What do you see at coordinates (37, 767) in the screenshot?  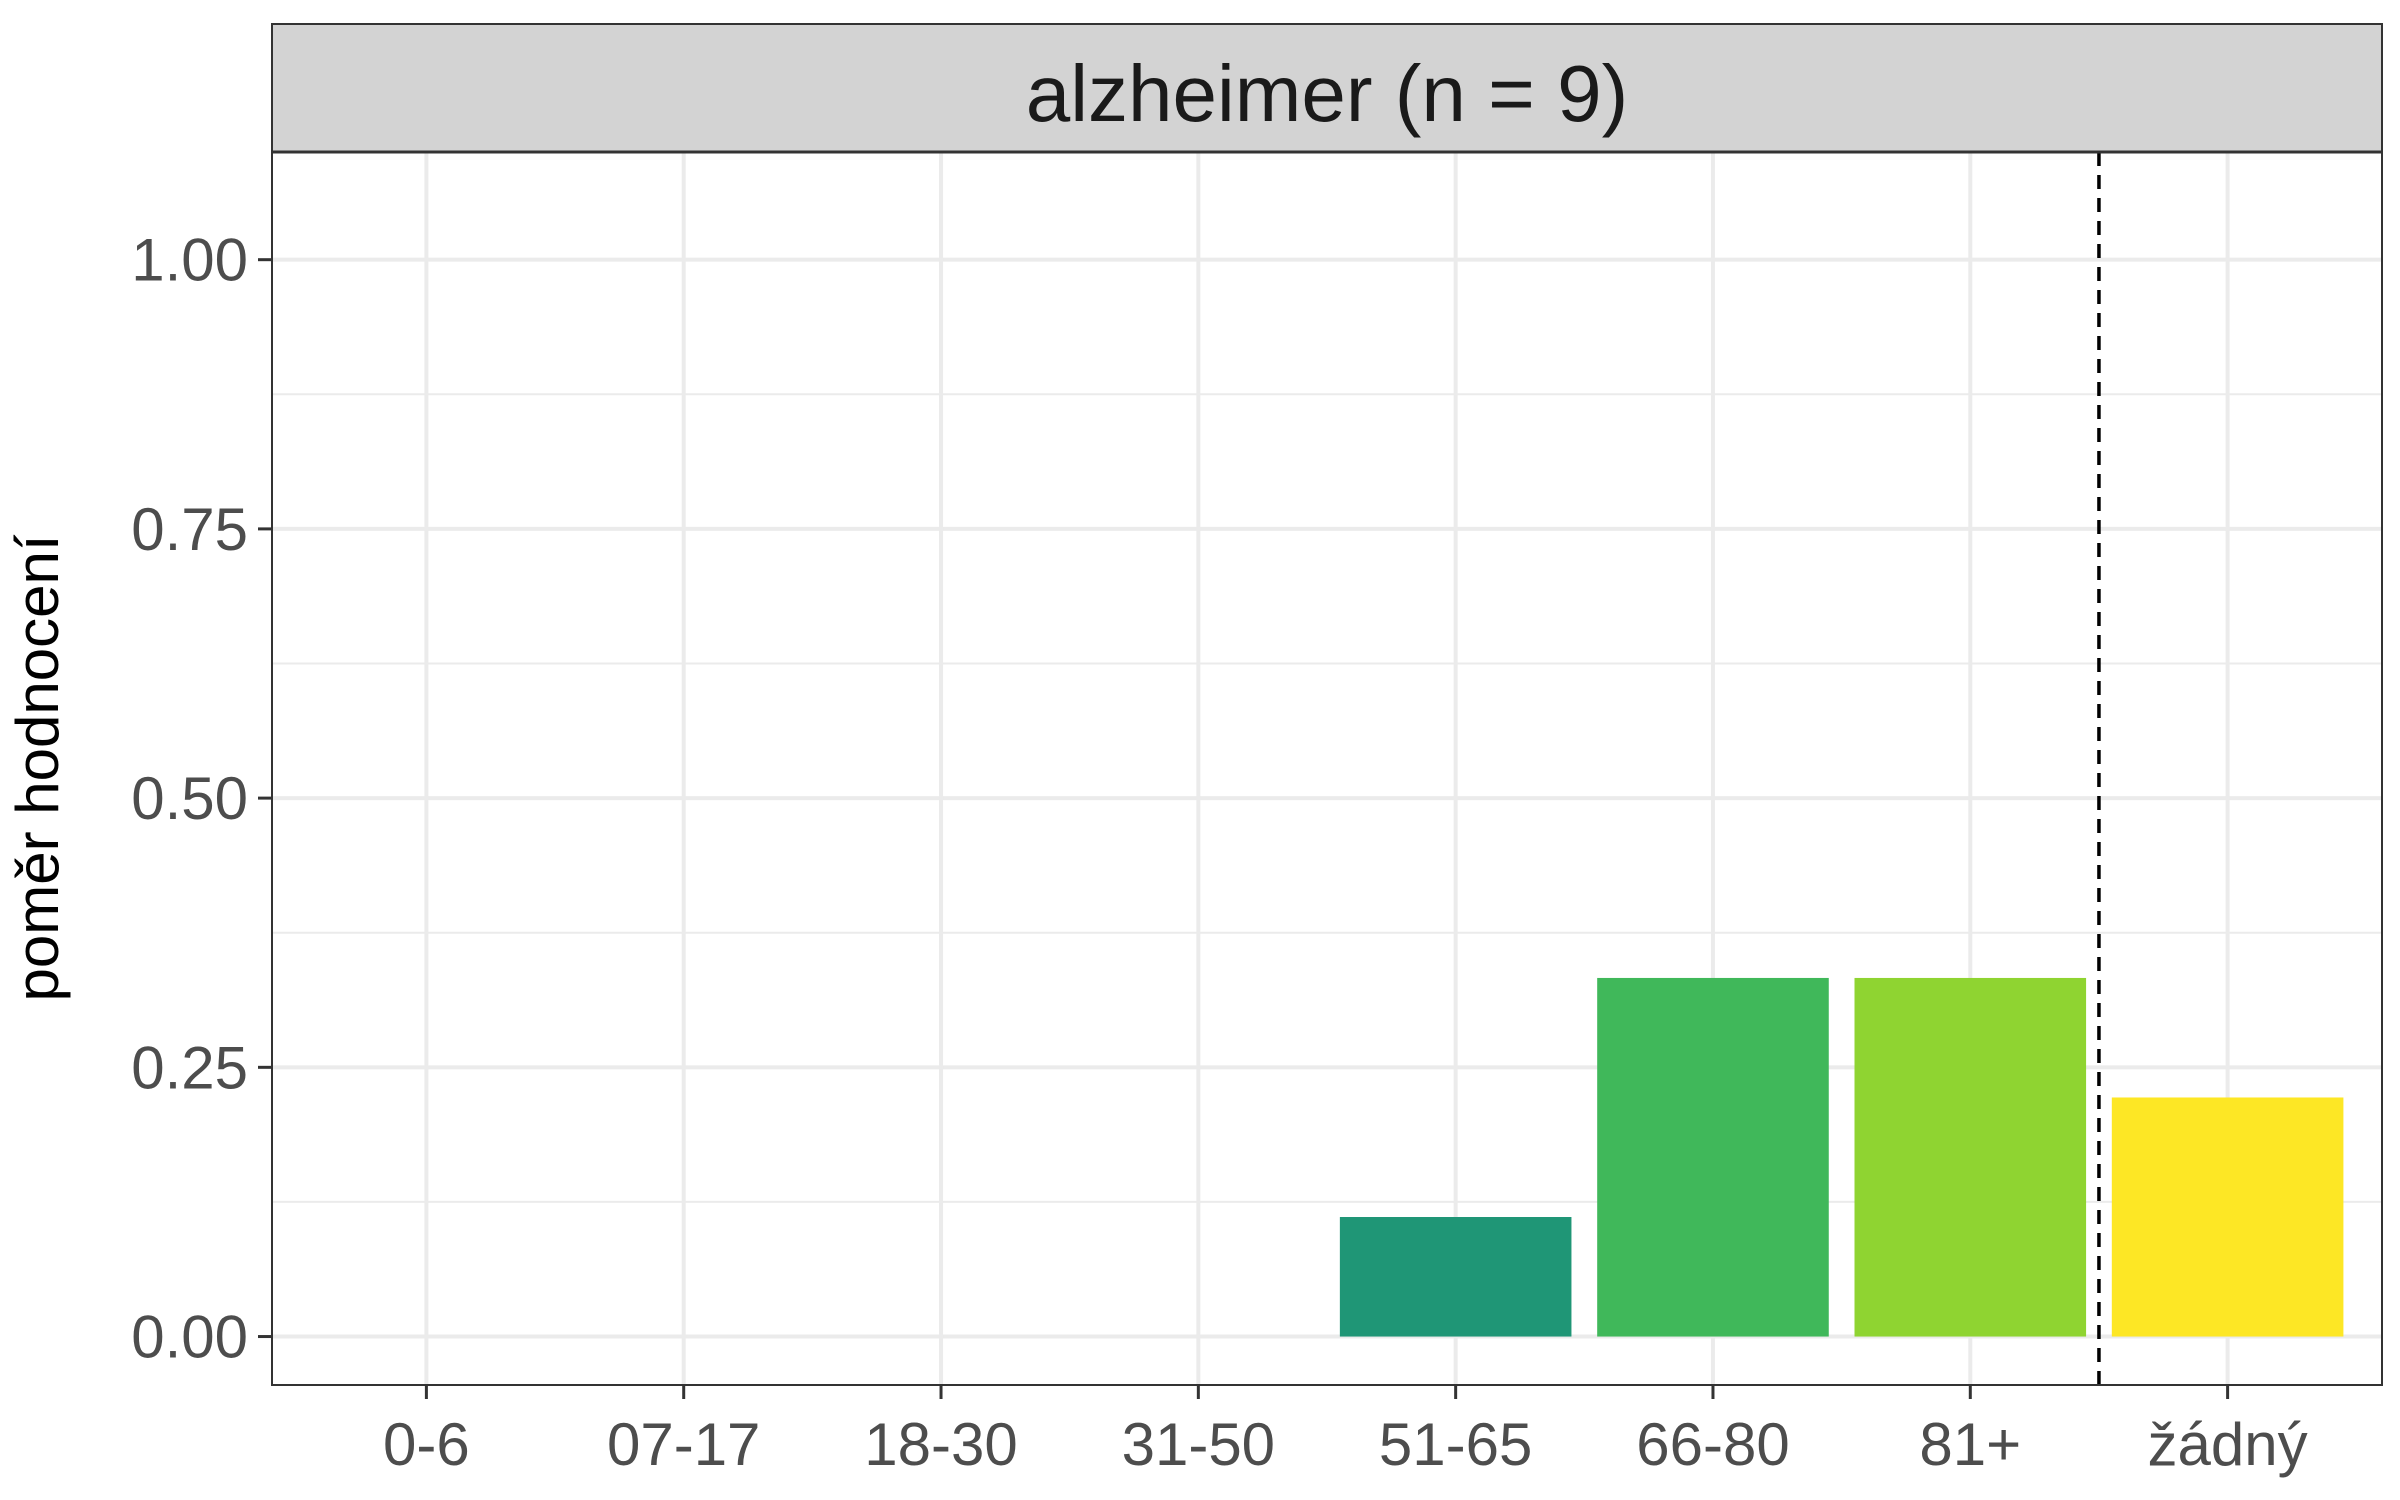 I see `y-axis-label: poměr hodnocení` at bounding box center [37, 767].